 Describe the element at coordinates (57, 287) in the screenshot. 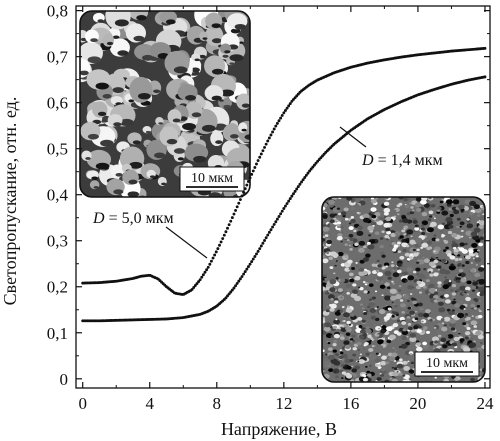

I see `y-tick-label: 0,2` at that location.